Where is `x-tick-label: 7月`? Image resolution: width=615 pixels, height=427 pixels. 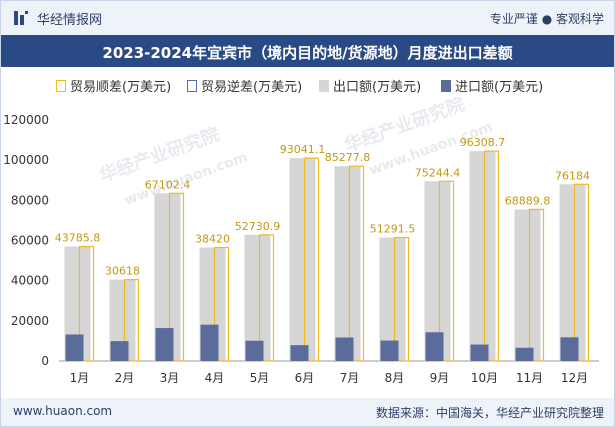
x-tick-label: 7月 is located at coordinates (350, 378).